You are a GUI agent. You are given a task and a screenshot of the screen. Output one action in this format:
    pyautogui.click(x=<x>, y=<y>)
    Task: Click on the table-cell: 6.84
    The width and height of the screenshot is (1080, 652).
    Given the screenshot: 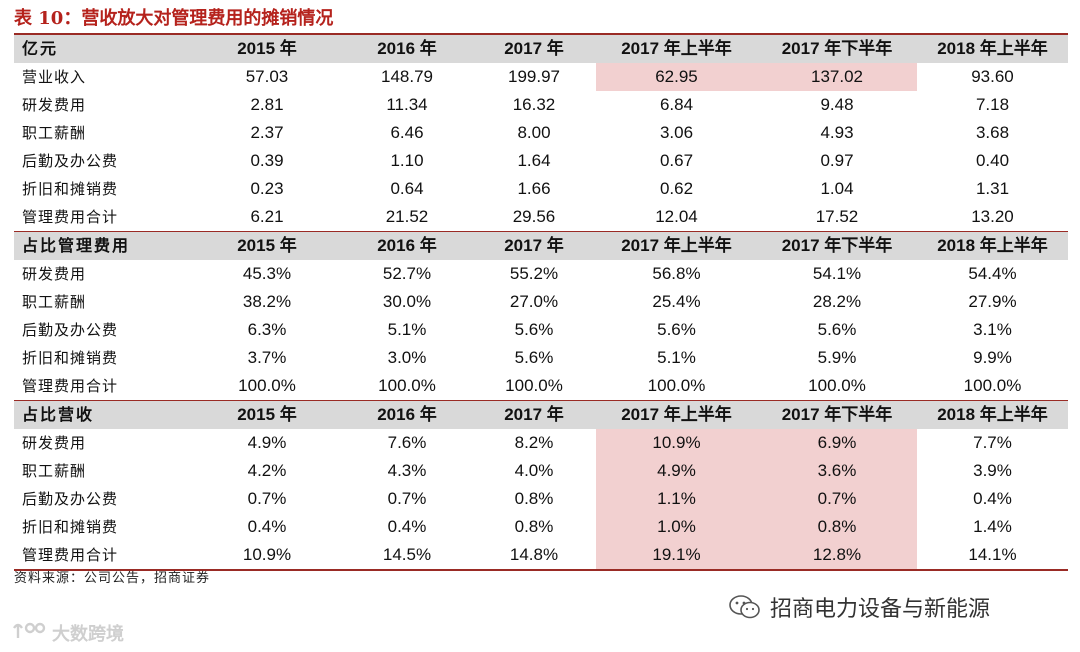 What is the action you would take?
    pyautogui.click(x=676, y=104)
    